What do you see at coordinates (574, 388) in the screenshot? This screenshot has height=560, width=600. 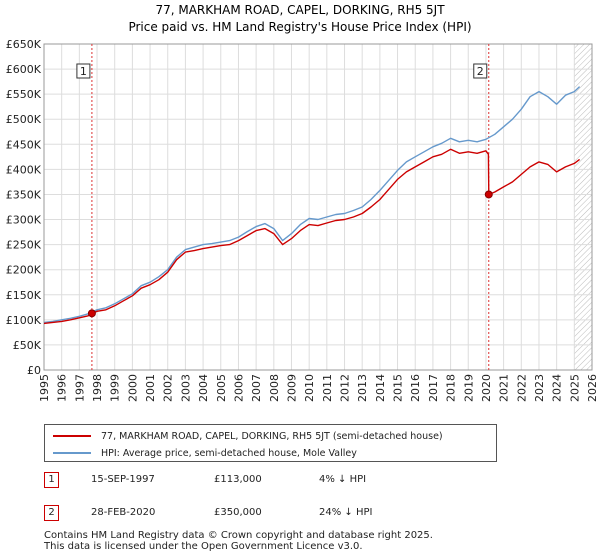 I see `x-tick-label: 2025` at bounding box center [574, 388].